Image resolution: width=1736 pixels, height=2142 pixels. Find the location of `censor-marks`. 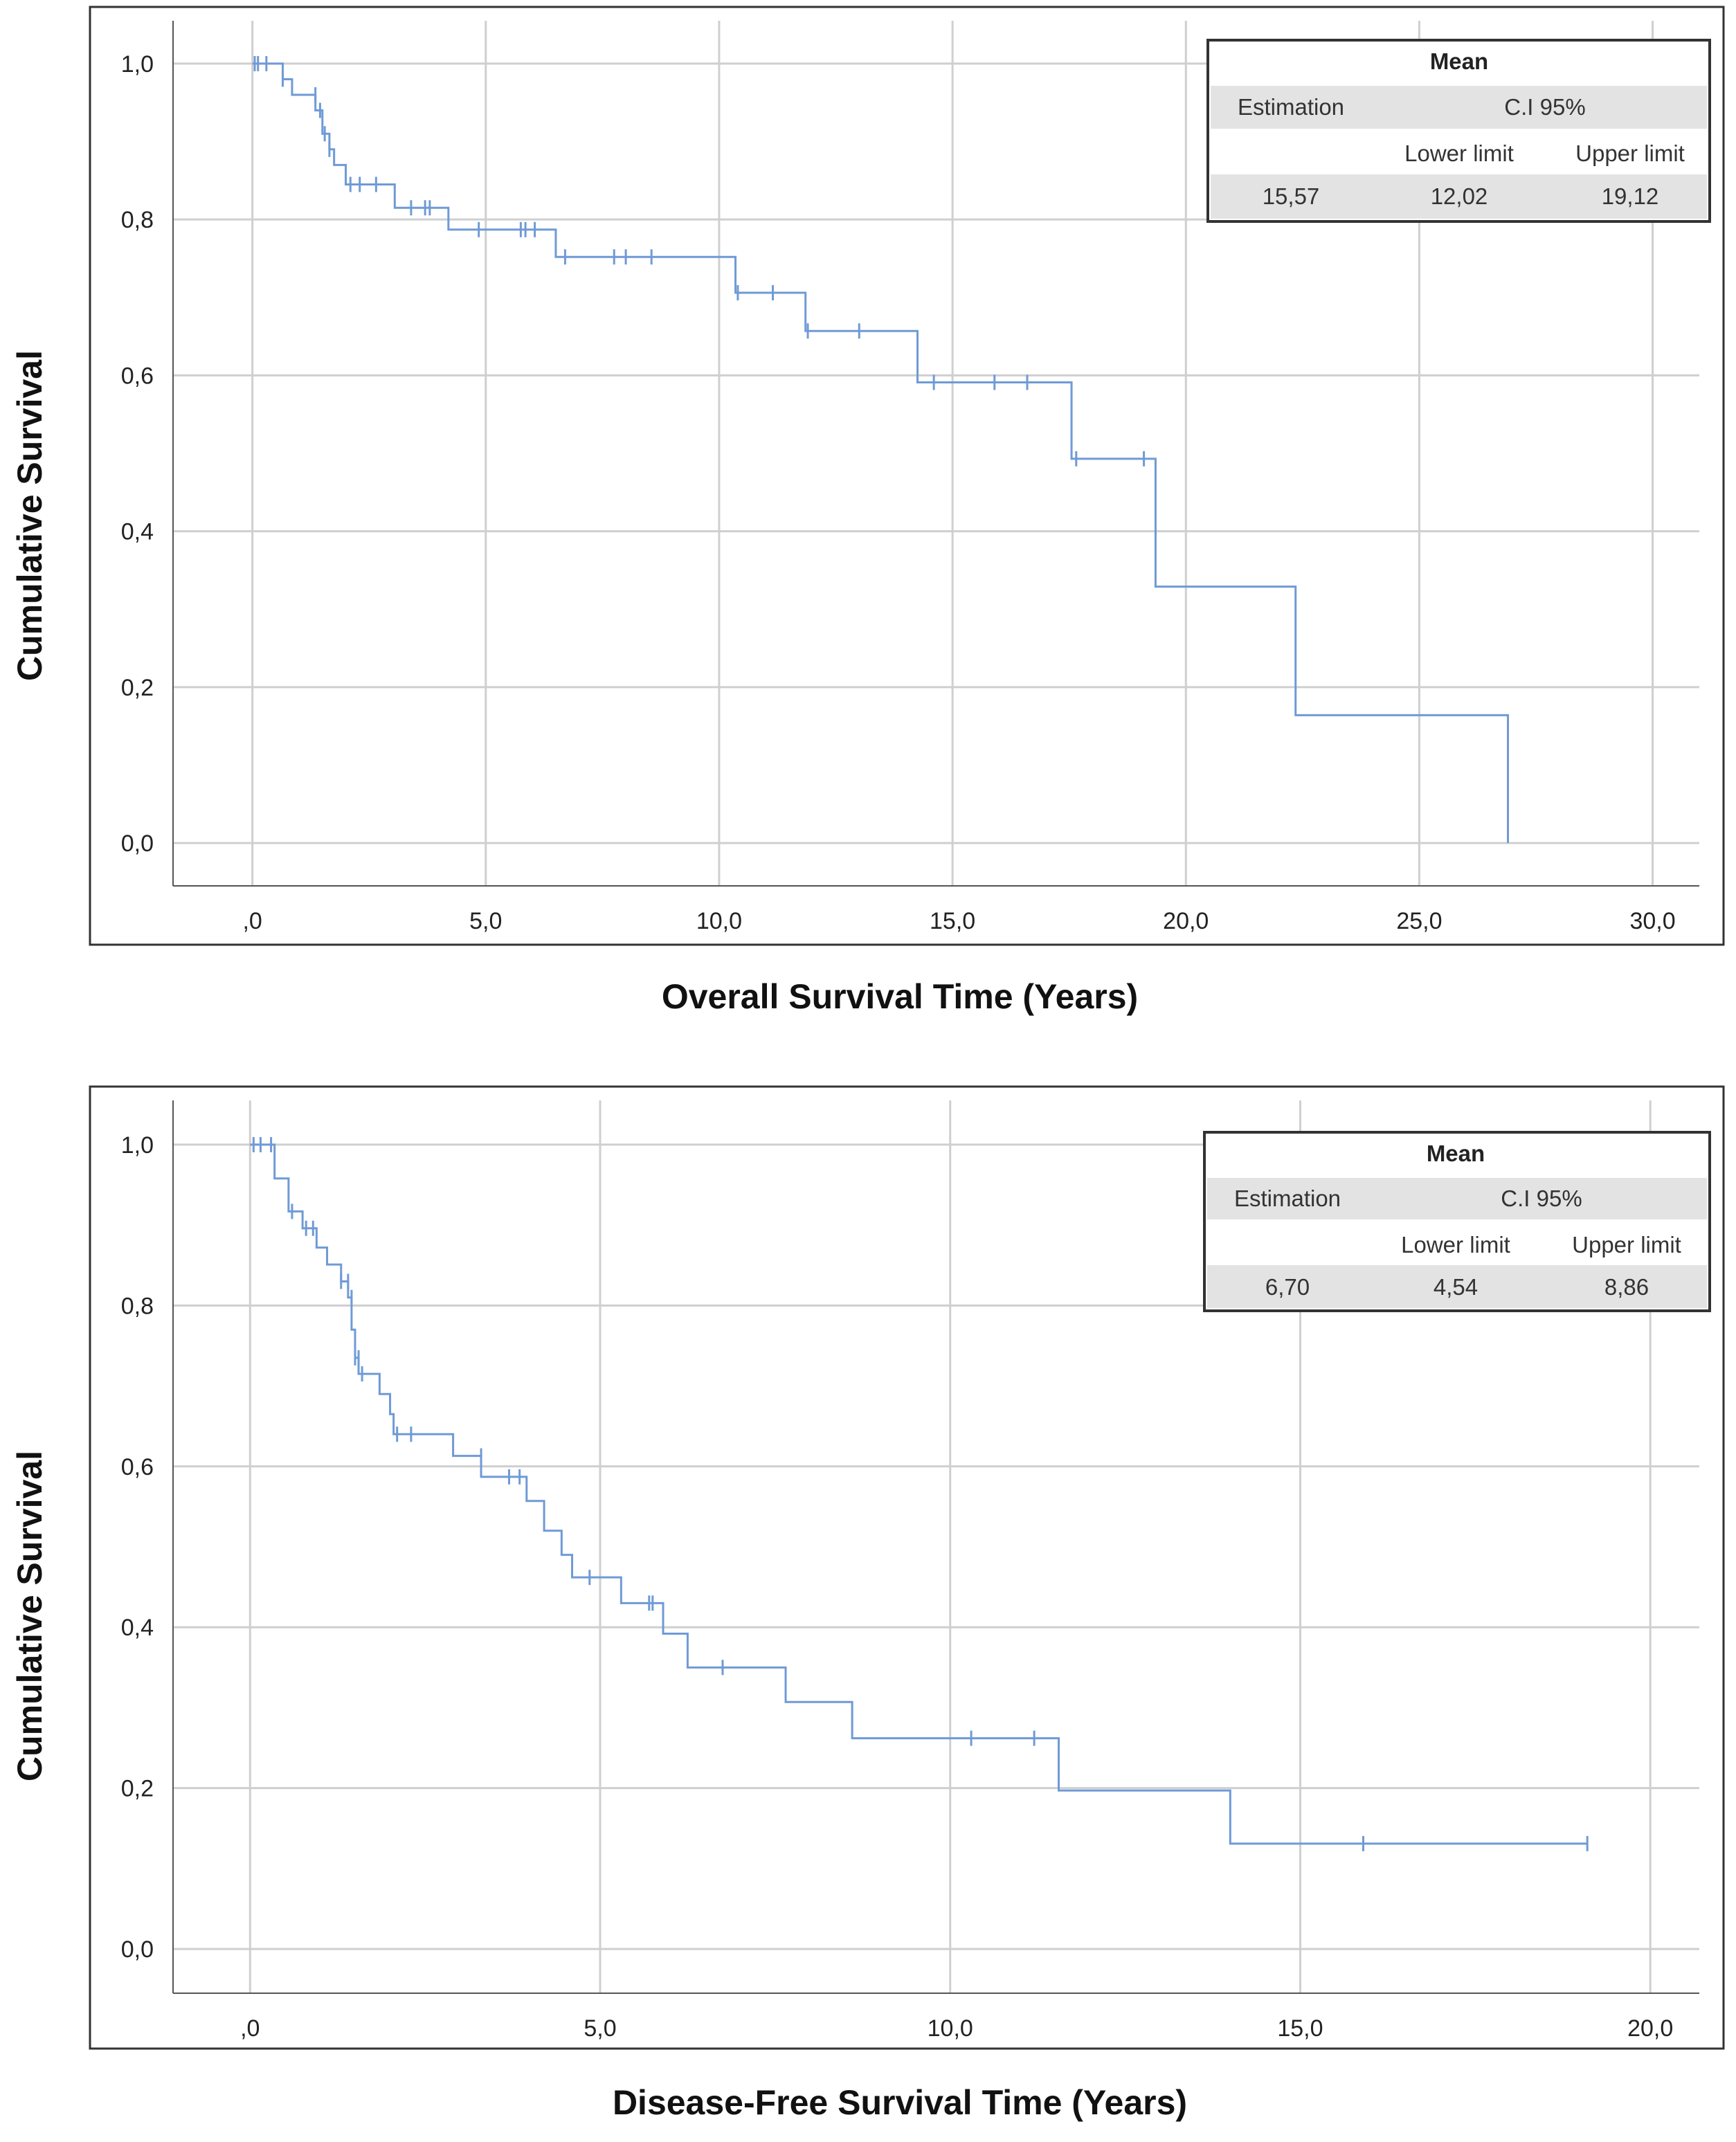

censor-marks is located at coordinates (699, 260).